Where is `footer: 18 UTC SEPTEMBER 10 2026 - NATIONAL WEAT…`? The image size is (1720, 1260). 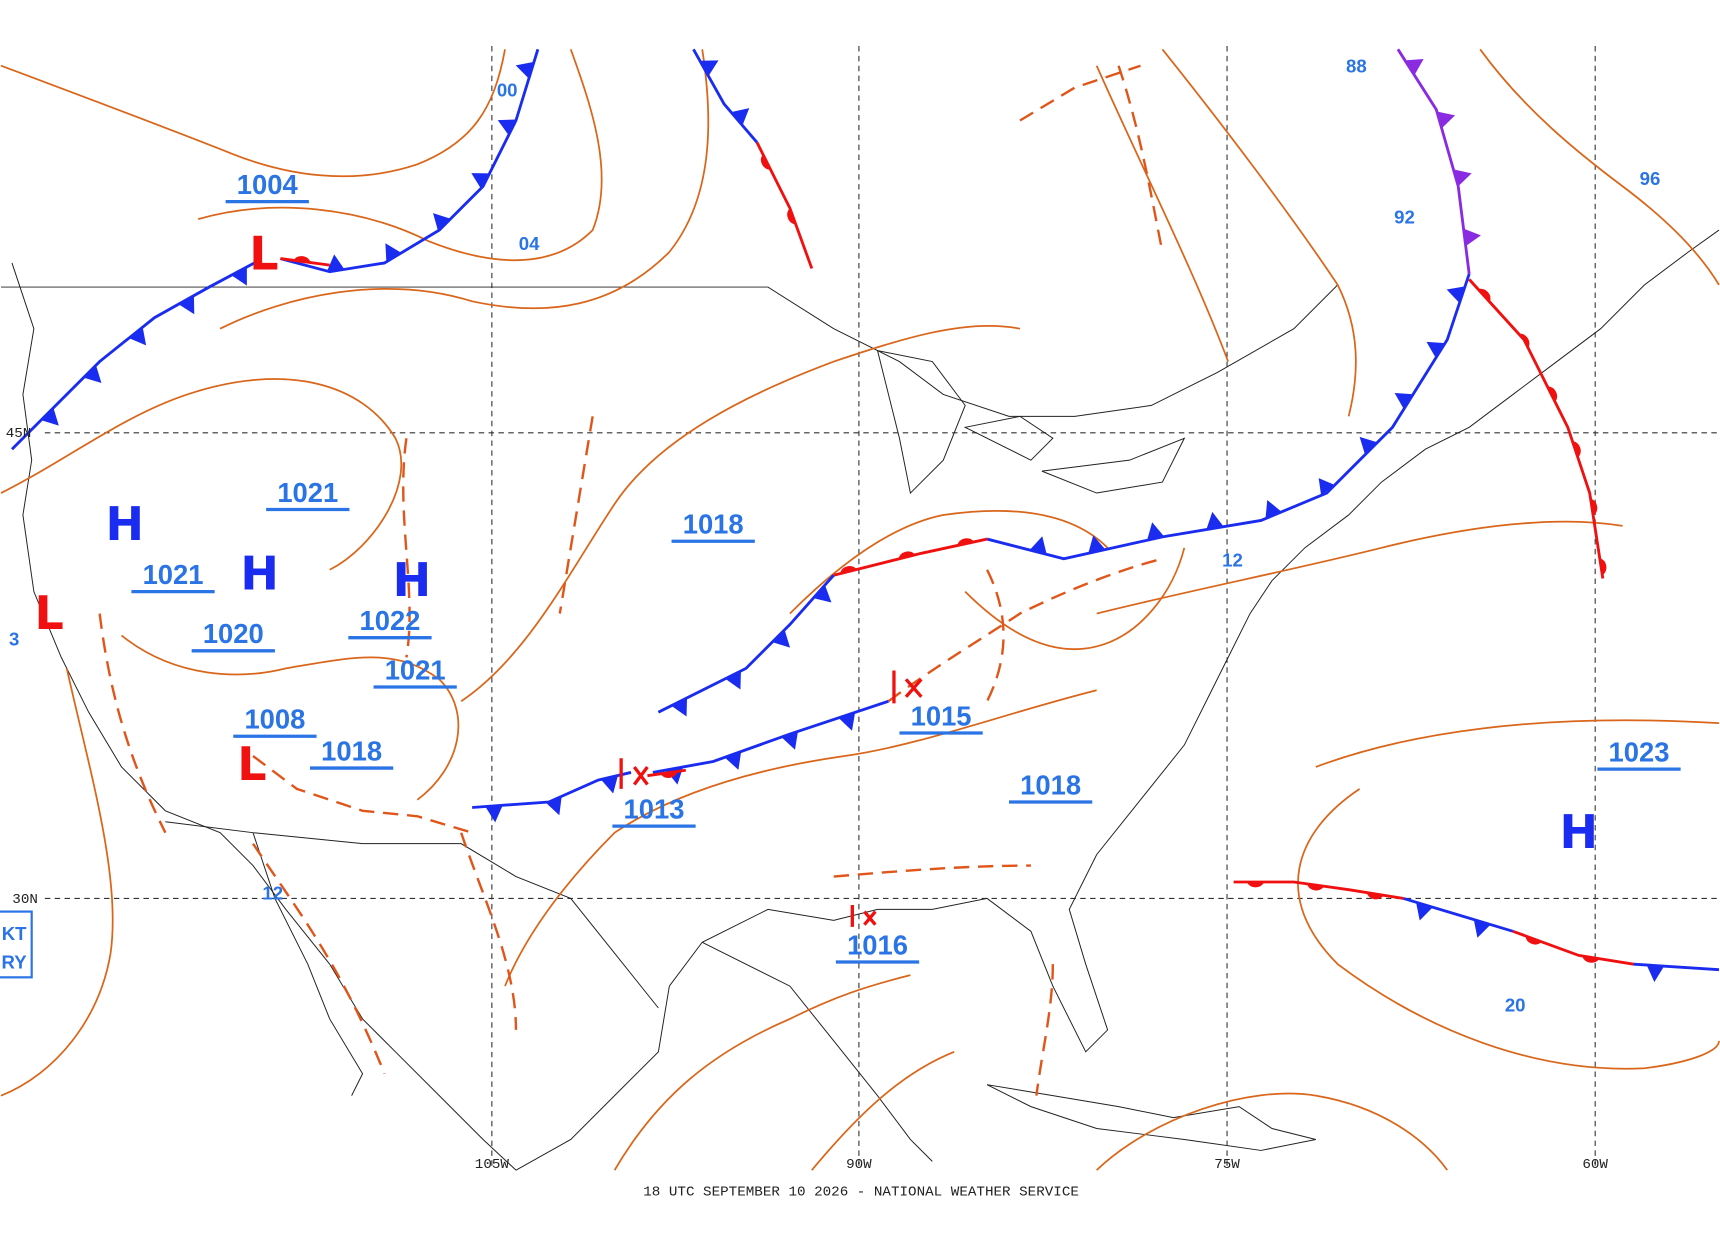
footer: 18 UTC SEPTEMBER 10 2026 - NATIONAL WEAT… is located at coordinates (861, 1192).